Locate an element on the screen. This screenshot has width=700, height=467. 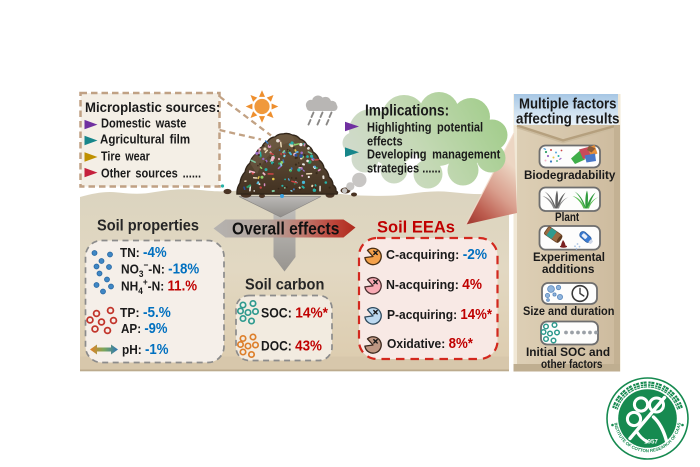
svg-text: 1957 is located at coordinates (651, 442).